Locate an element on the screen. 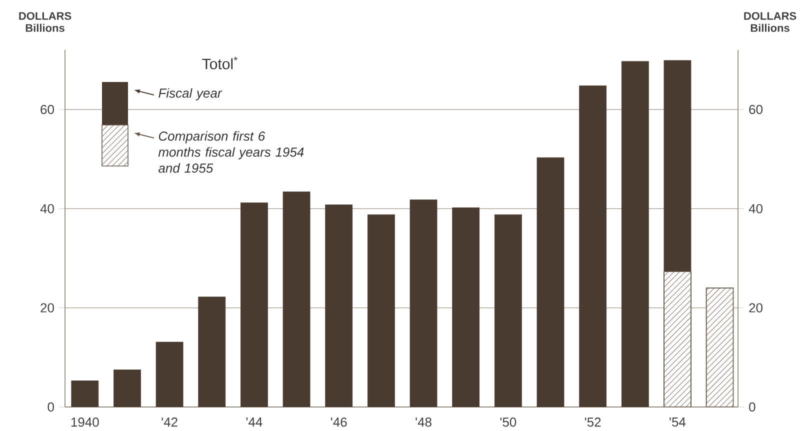  y2-tick-label: 20 is located at coordinates (756, 307).